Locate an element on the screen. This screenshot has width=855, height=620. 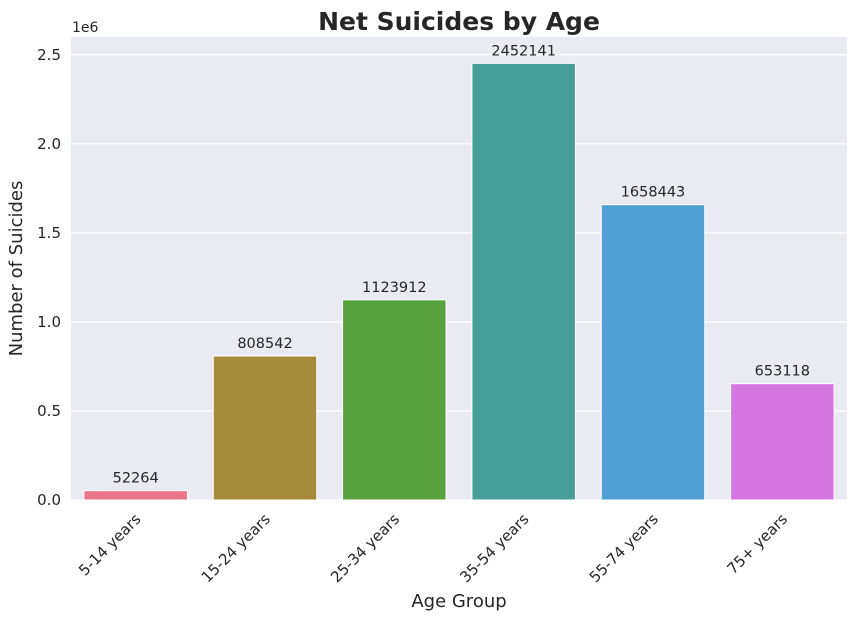
bar-value-label: 1123912 is located at coordinates (394, 288).